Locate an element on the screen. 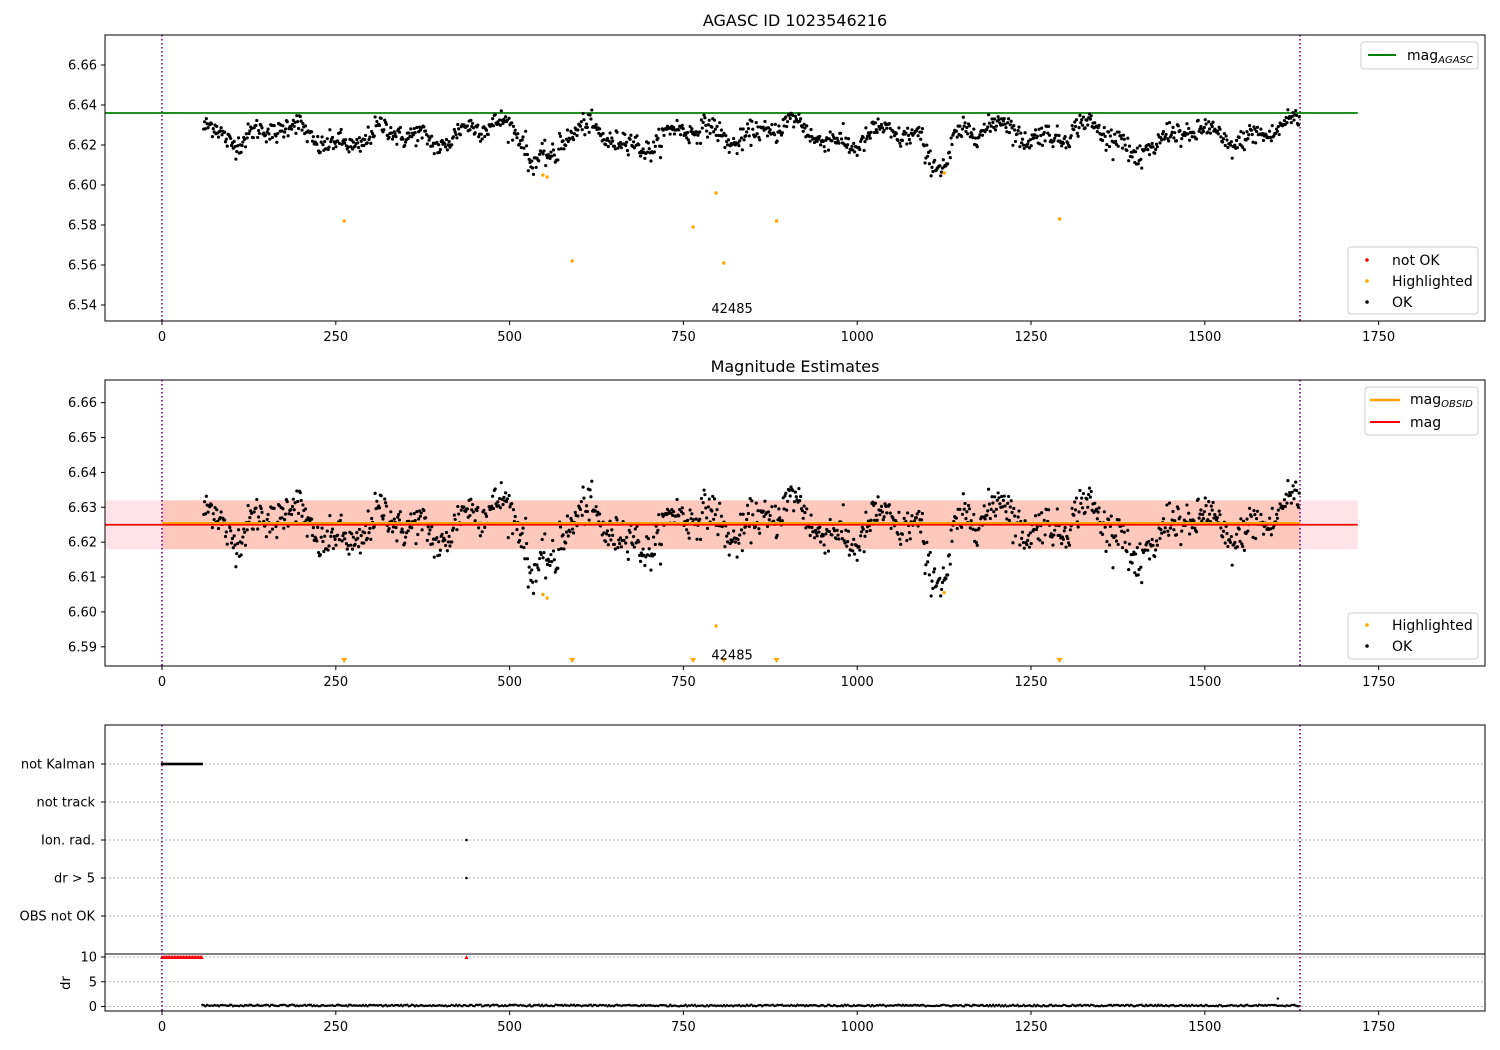  legend-marker is located at coordinates (1367, 302).